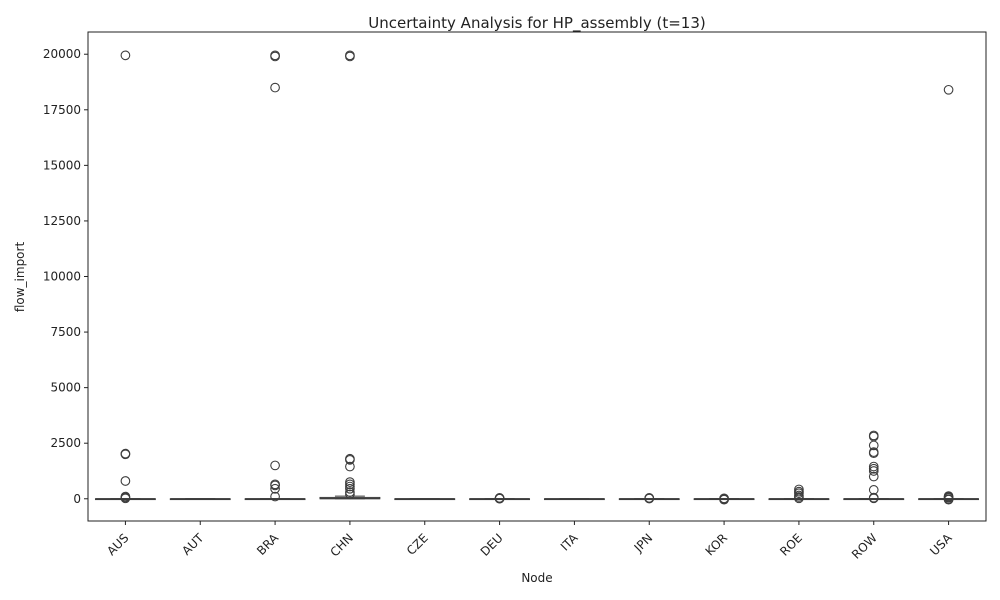  I want to click on y-tick-label: 20000, so click(62, 54).